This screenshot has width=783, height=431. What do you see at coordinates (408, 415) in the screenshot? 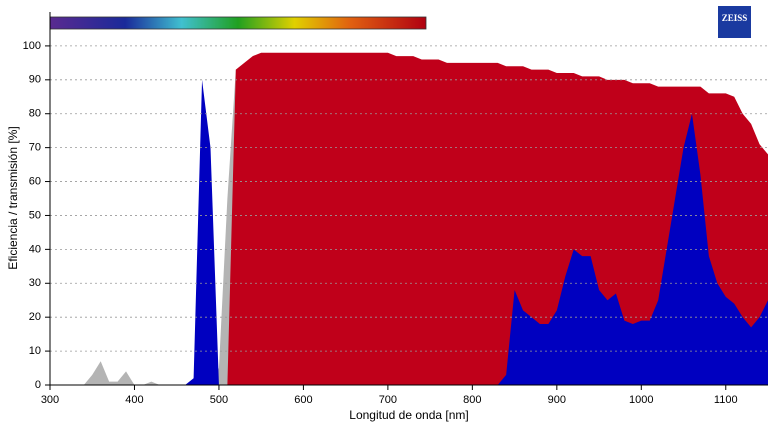
I see `x-axis-label: Longitud de onda [nm]` at bounding box center [408, 415].